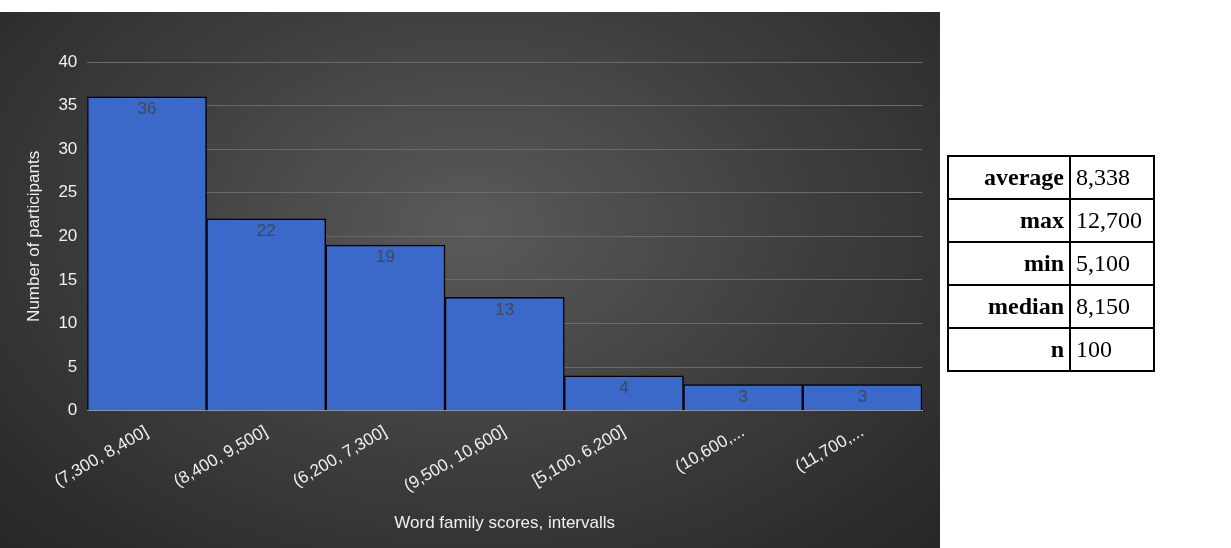 The height and width of the screenshot is (548, 1231). I want to click on data-label: 19, so click(385, 257).